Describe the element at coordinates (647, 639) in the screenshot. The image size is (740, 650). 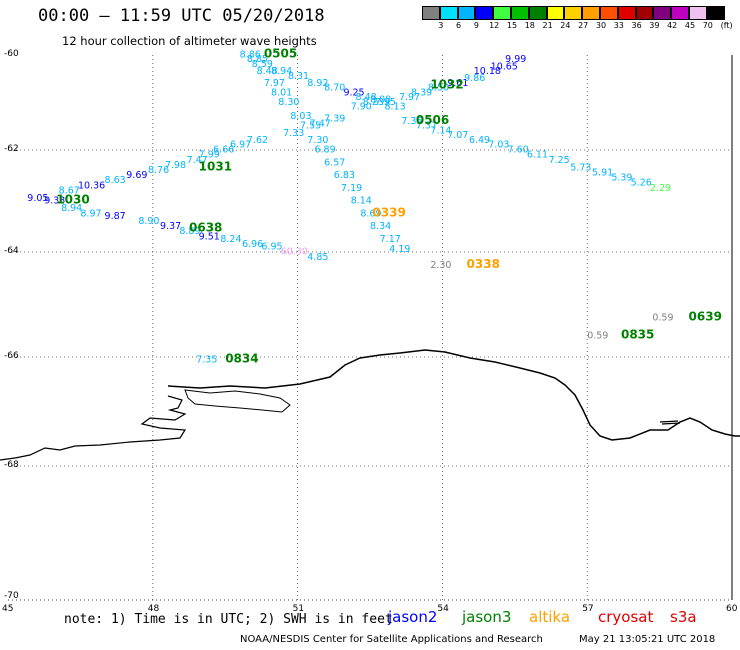
I see `timestamp-text: May 21 13:05:21 UTC 2018` at that location.